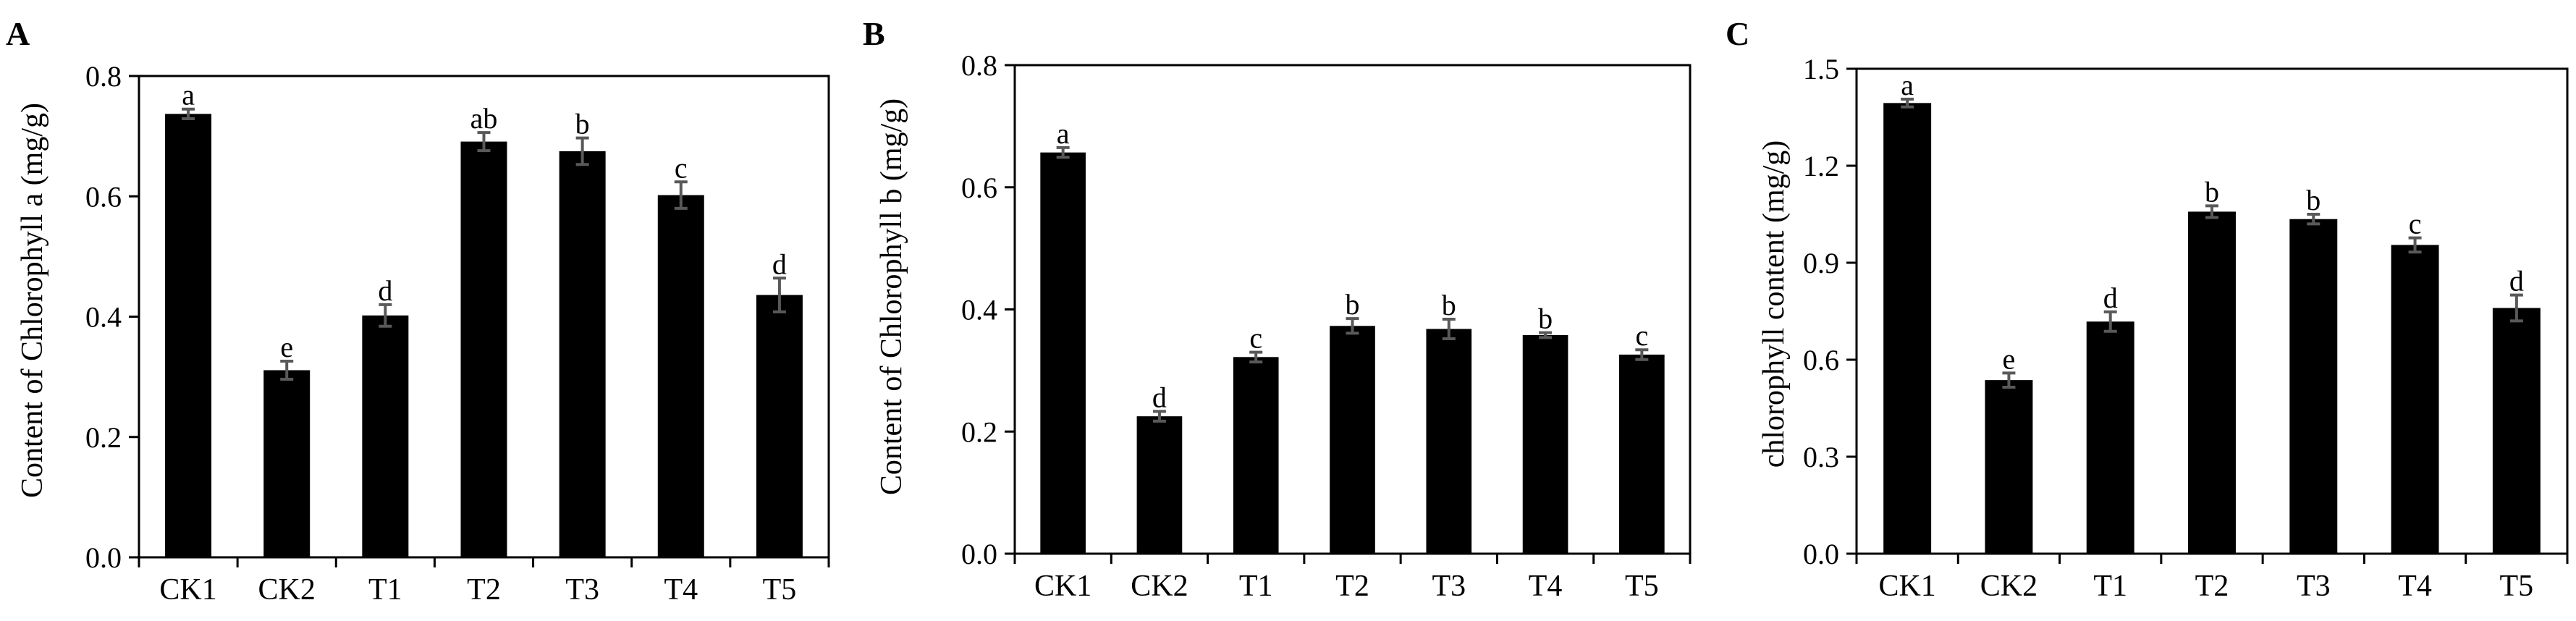 Image resolution: width=2576 pixels, height=621 pixels. I want to click on y-tick-label: 1.2, so click(1821, 166).